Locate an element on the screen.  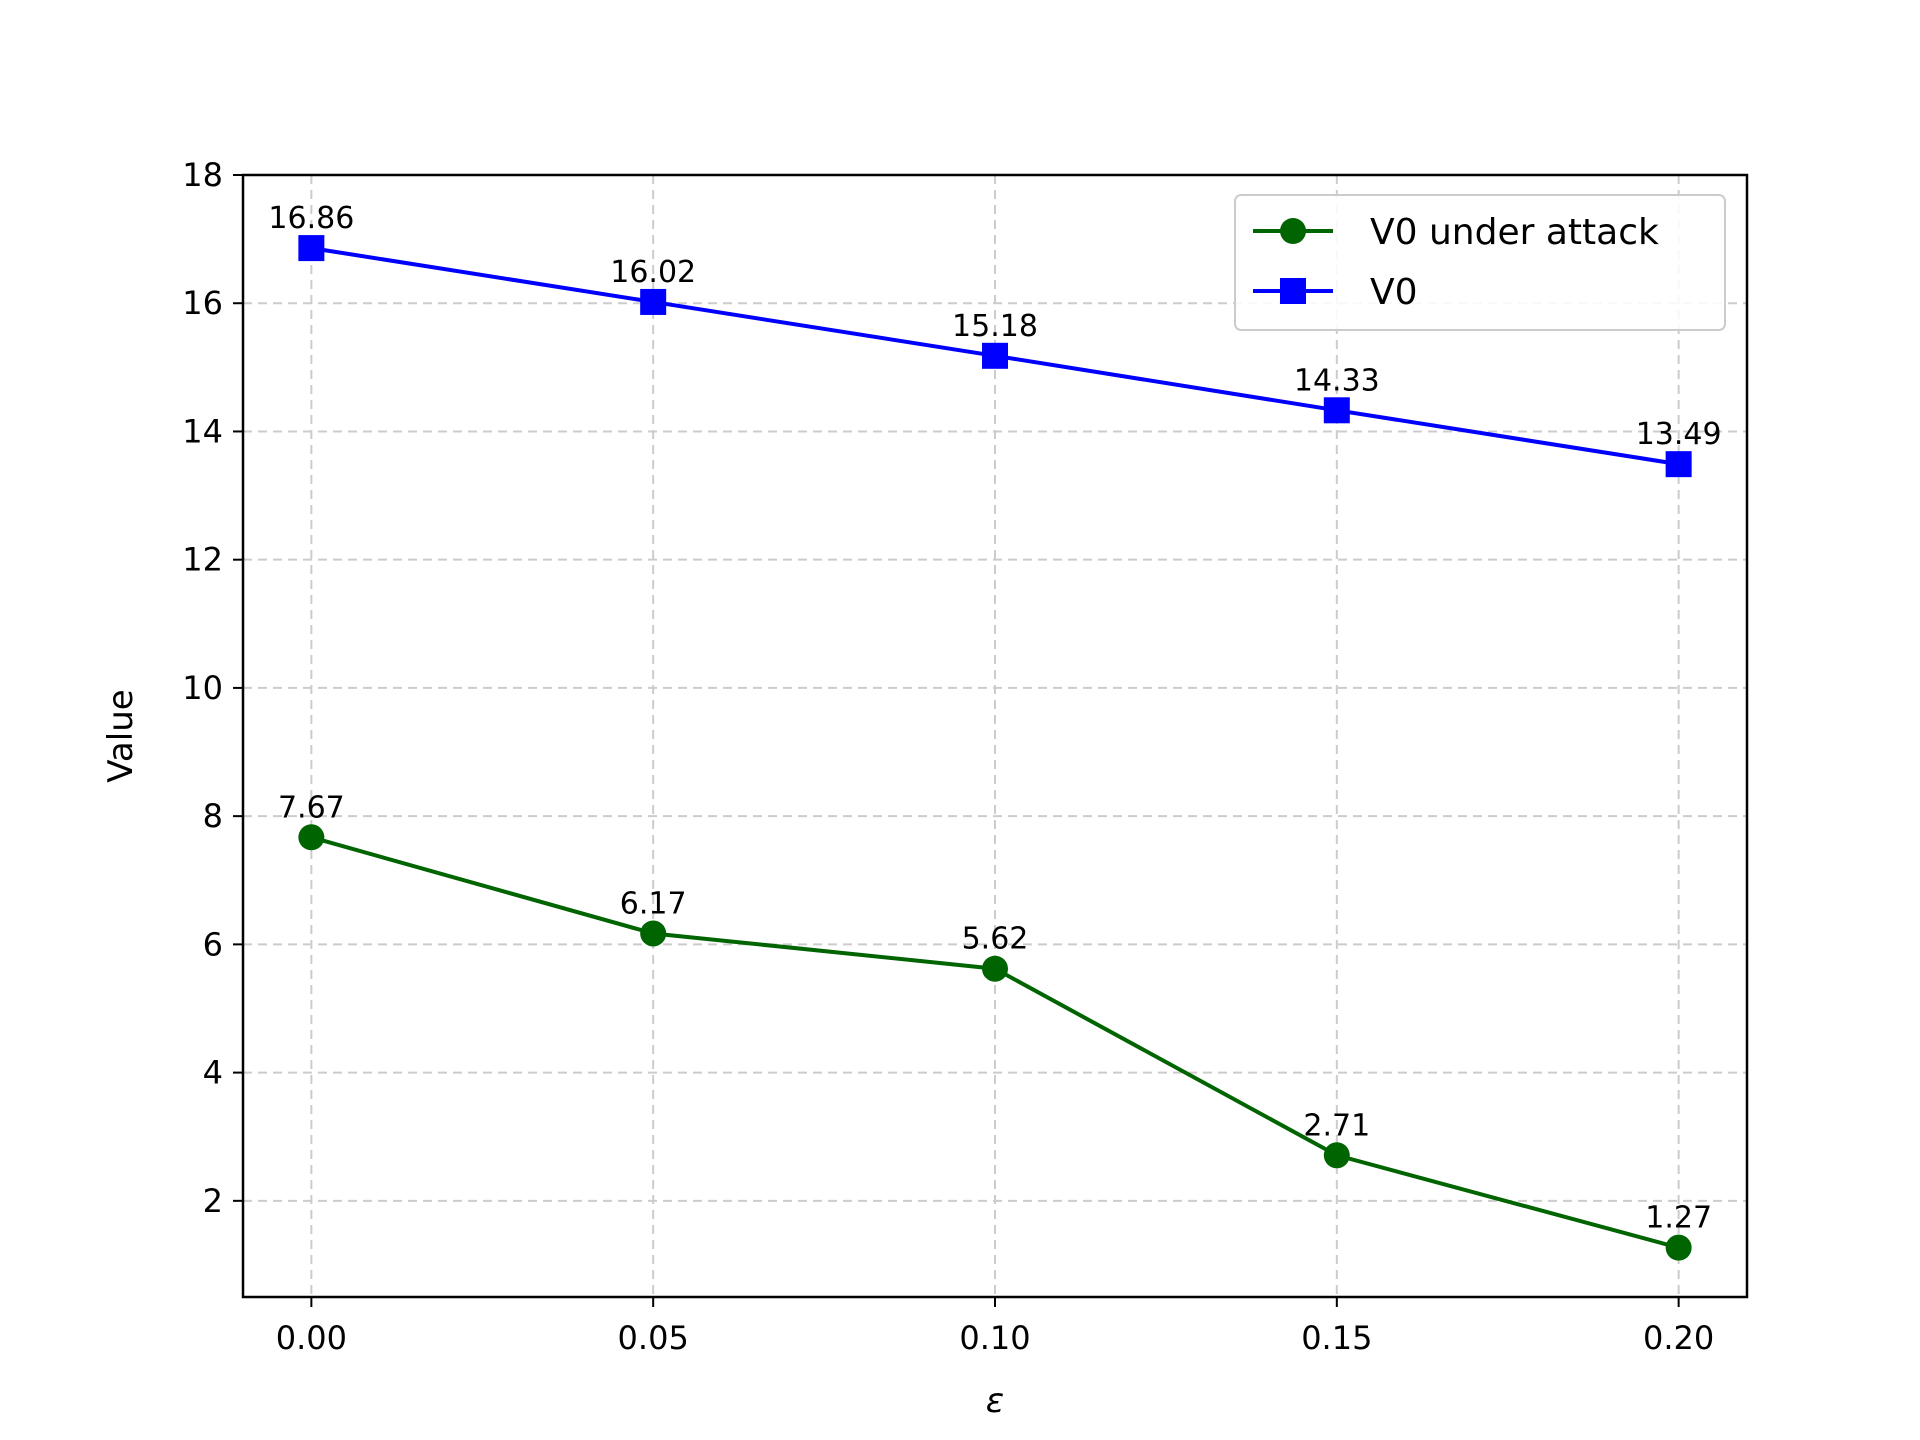
x-tick-label: 0.20 is located at coordinates (1678, 1338).